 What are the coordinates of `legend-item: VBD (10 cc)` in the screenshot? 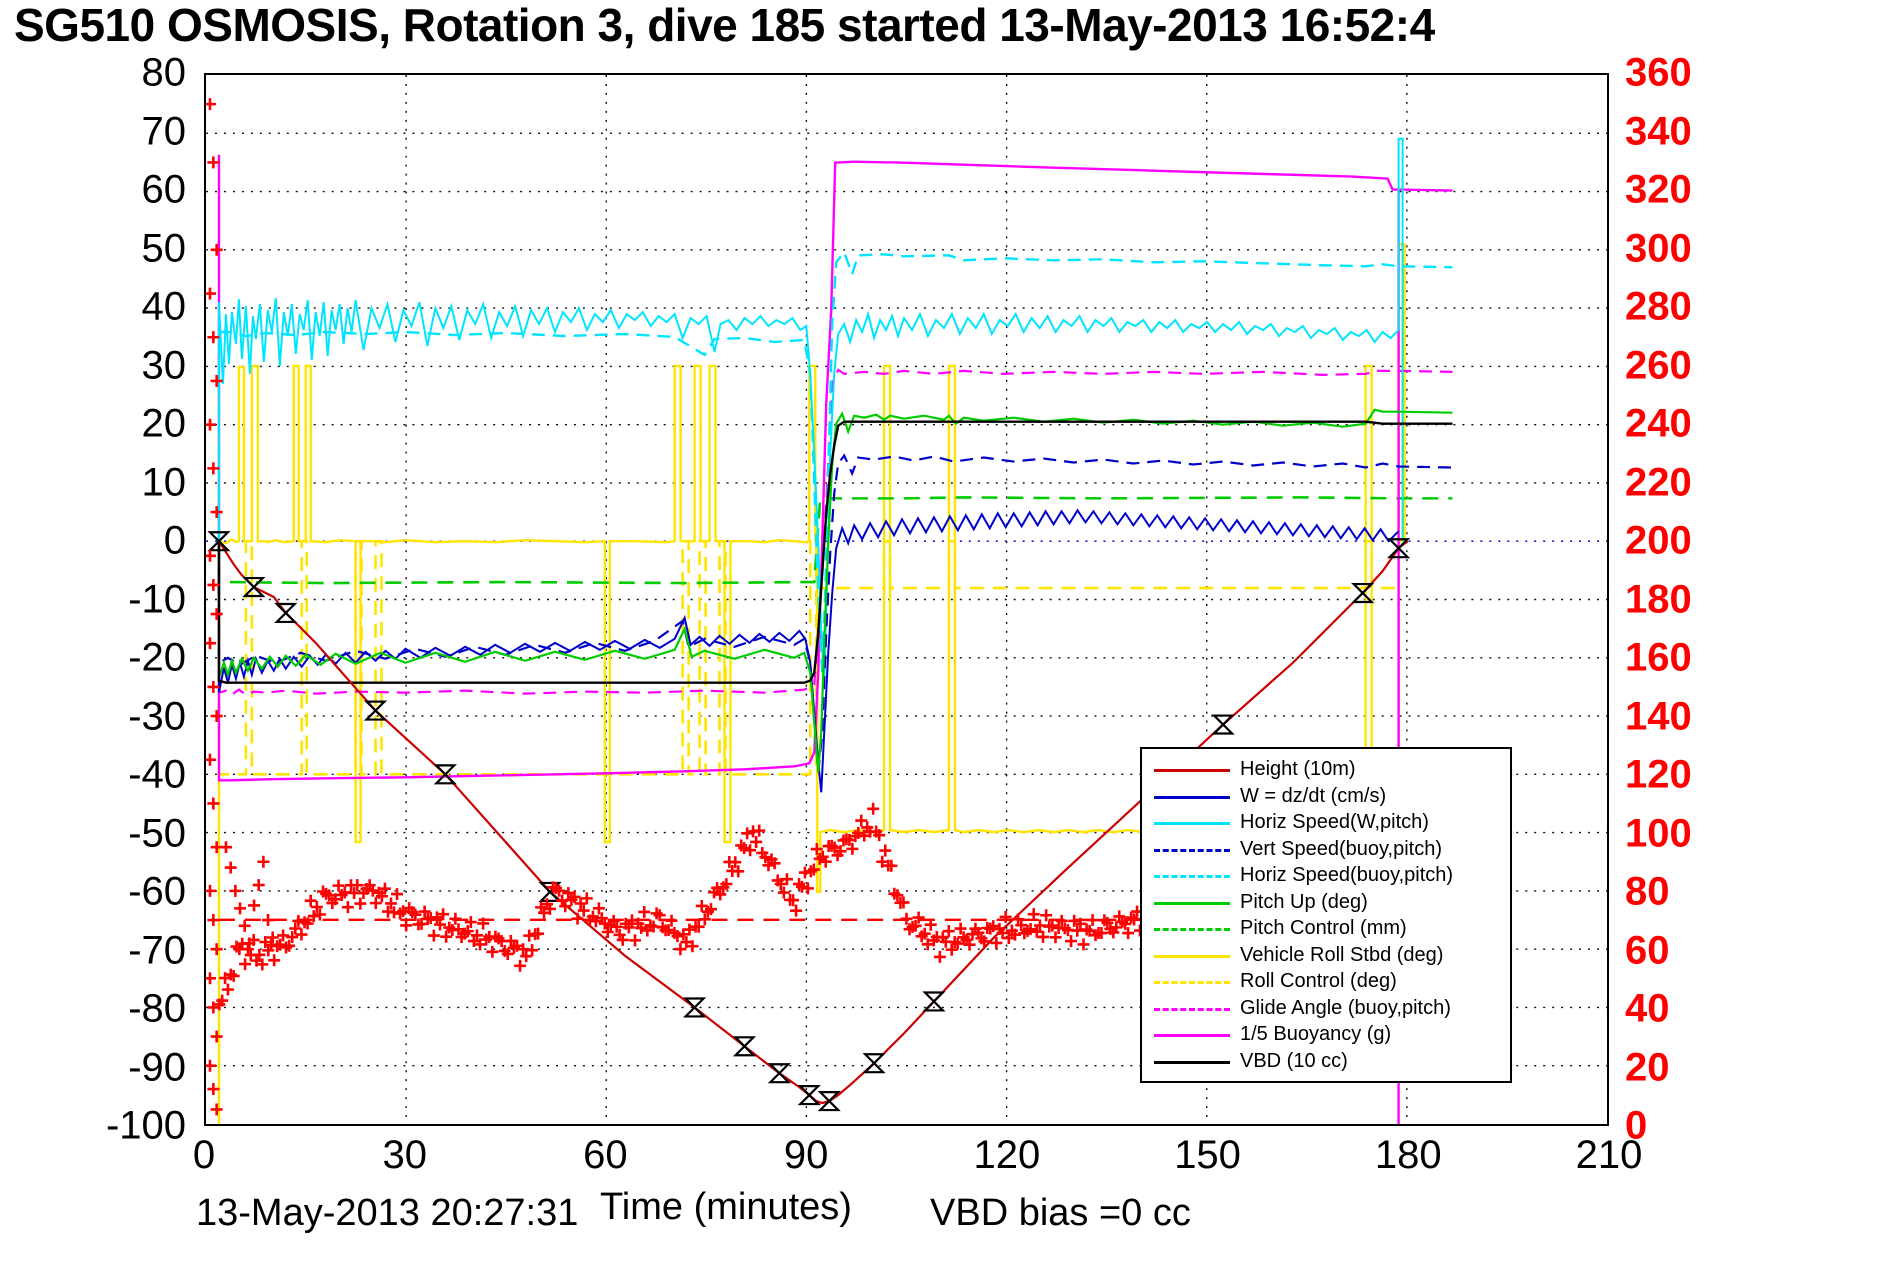 It's located at (1326, 1061).